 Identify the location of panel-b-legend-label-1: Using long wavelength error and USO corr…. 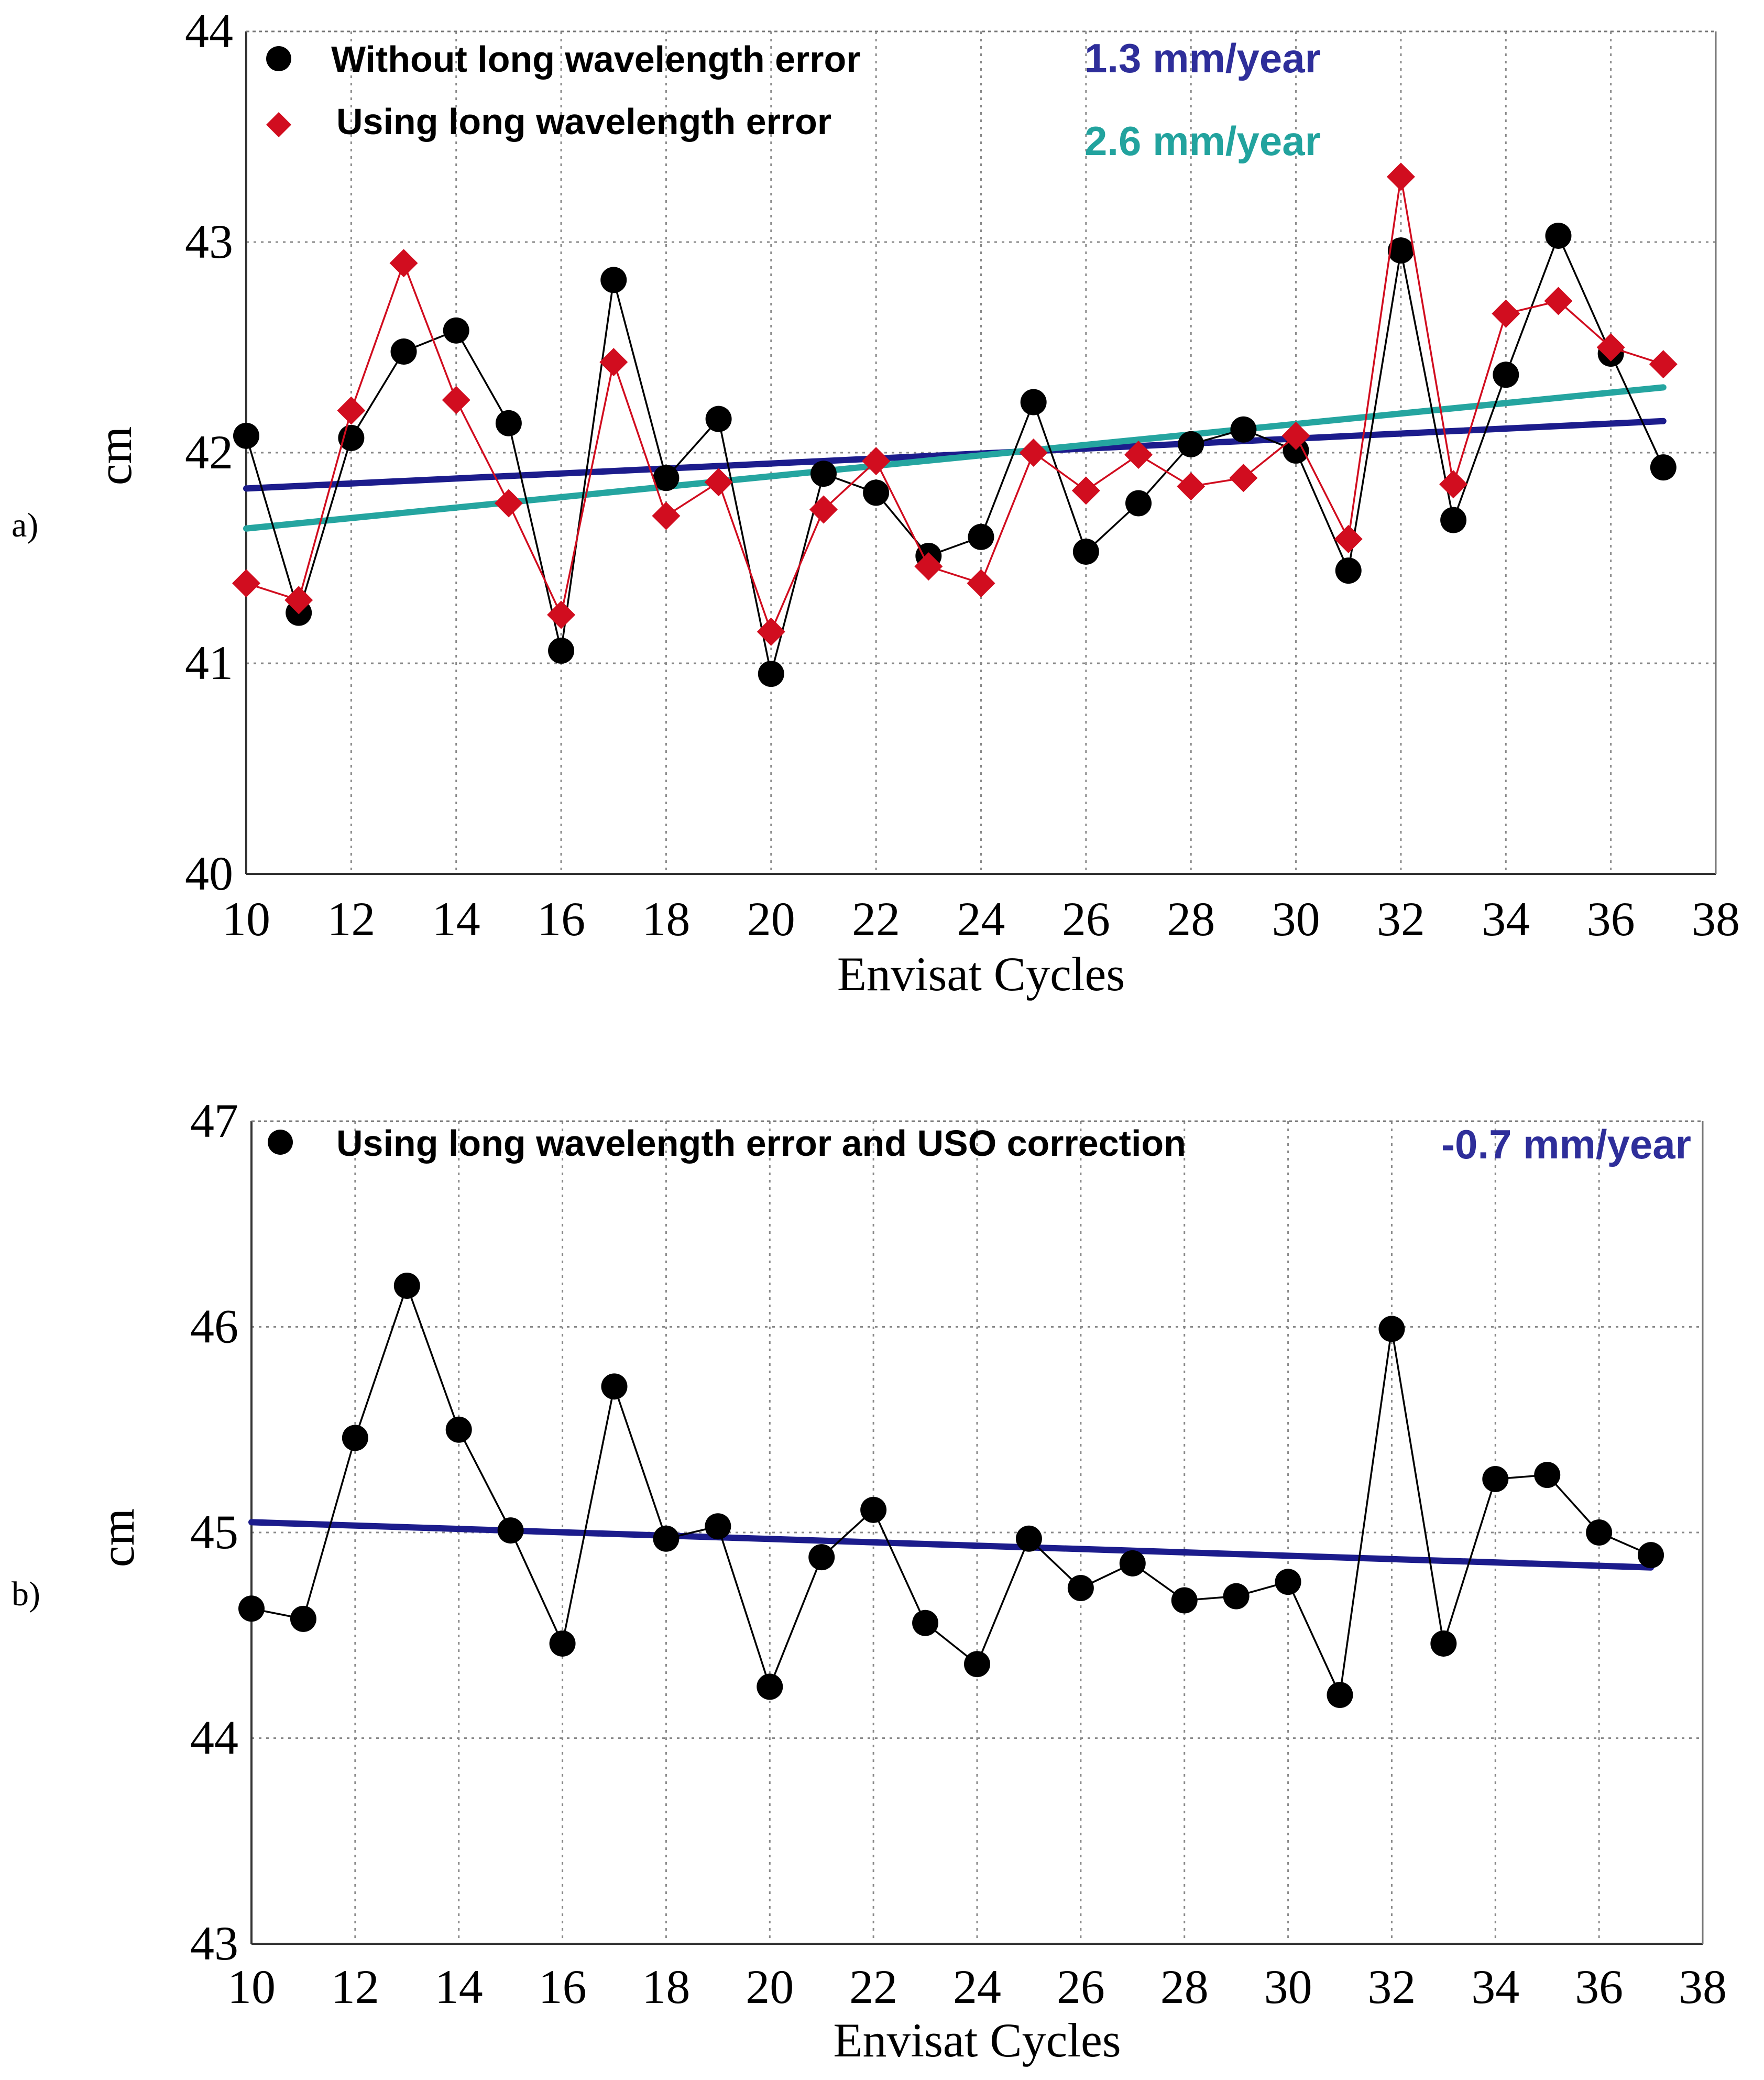
(761, 1143).